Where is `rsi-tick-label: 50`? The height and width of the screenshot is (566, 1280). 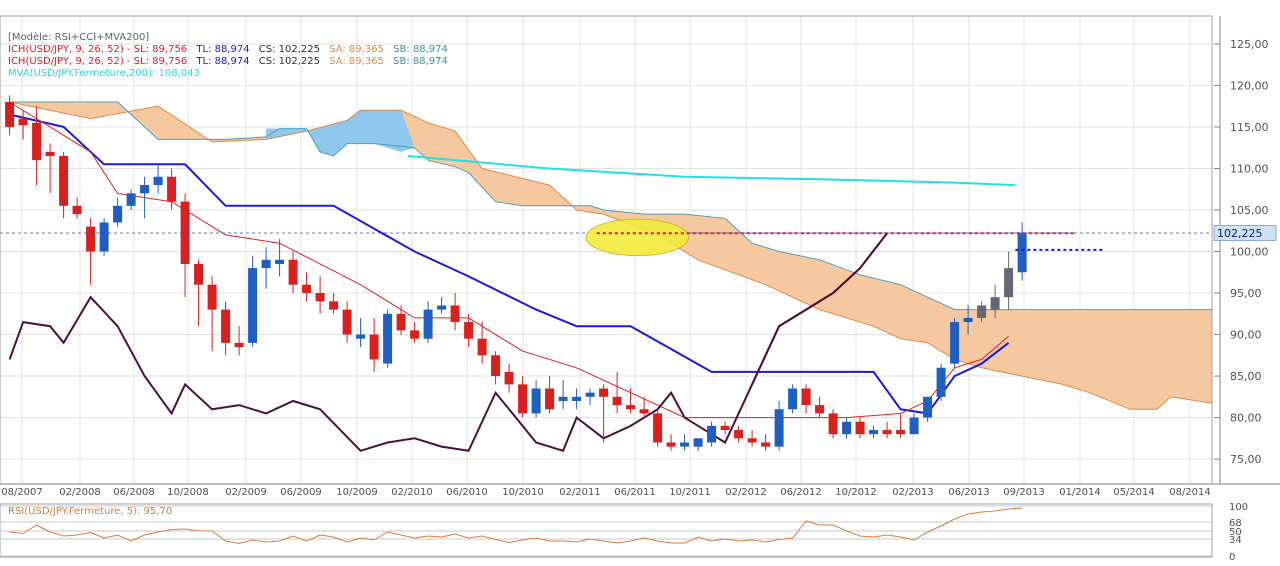 rsi-tick-label: 50 is located at coordinates (1235, 532).